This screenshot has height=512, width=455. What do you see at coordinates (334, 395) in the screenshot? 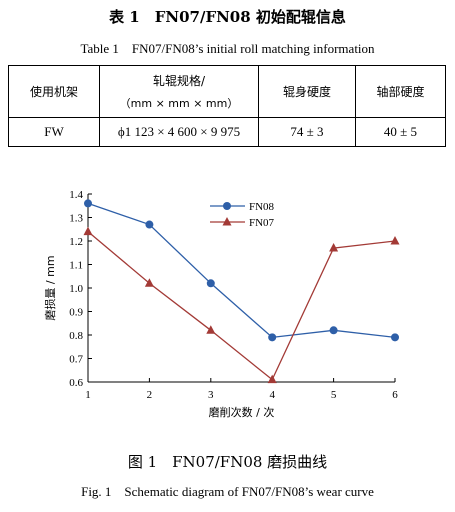
I see `x-tick-label: 5` at bounding box center [334, 395].